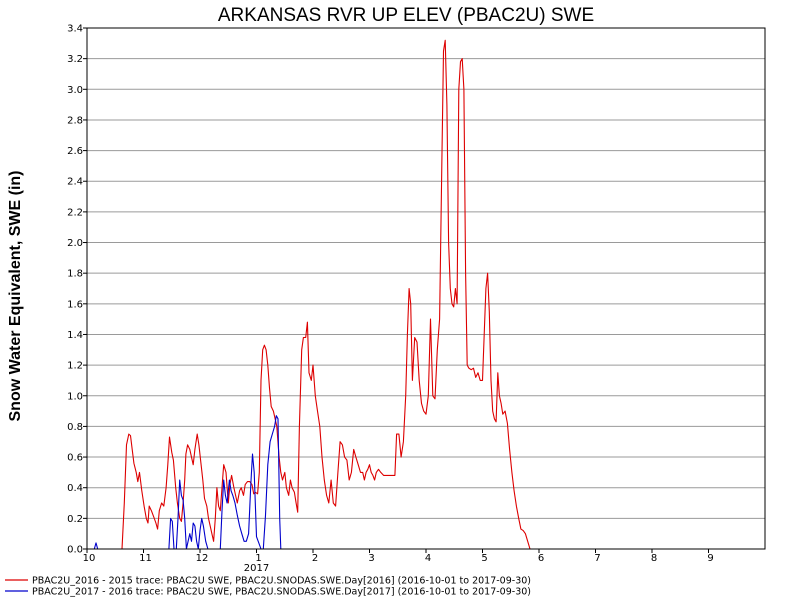 The width and height of the screenshot is (800, 600). What do you see at coordinates (371, 558) in the screenshot?
I see `x-tick-label: 3` at bounding box center [371, 558].